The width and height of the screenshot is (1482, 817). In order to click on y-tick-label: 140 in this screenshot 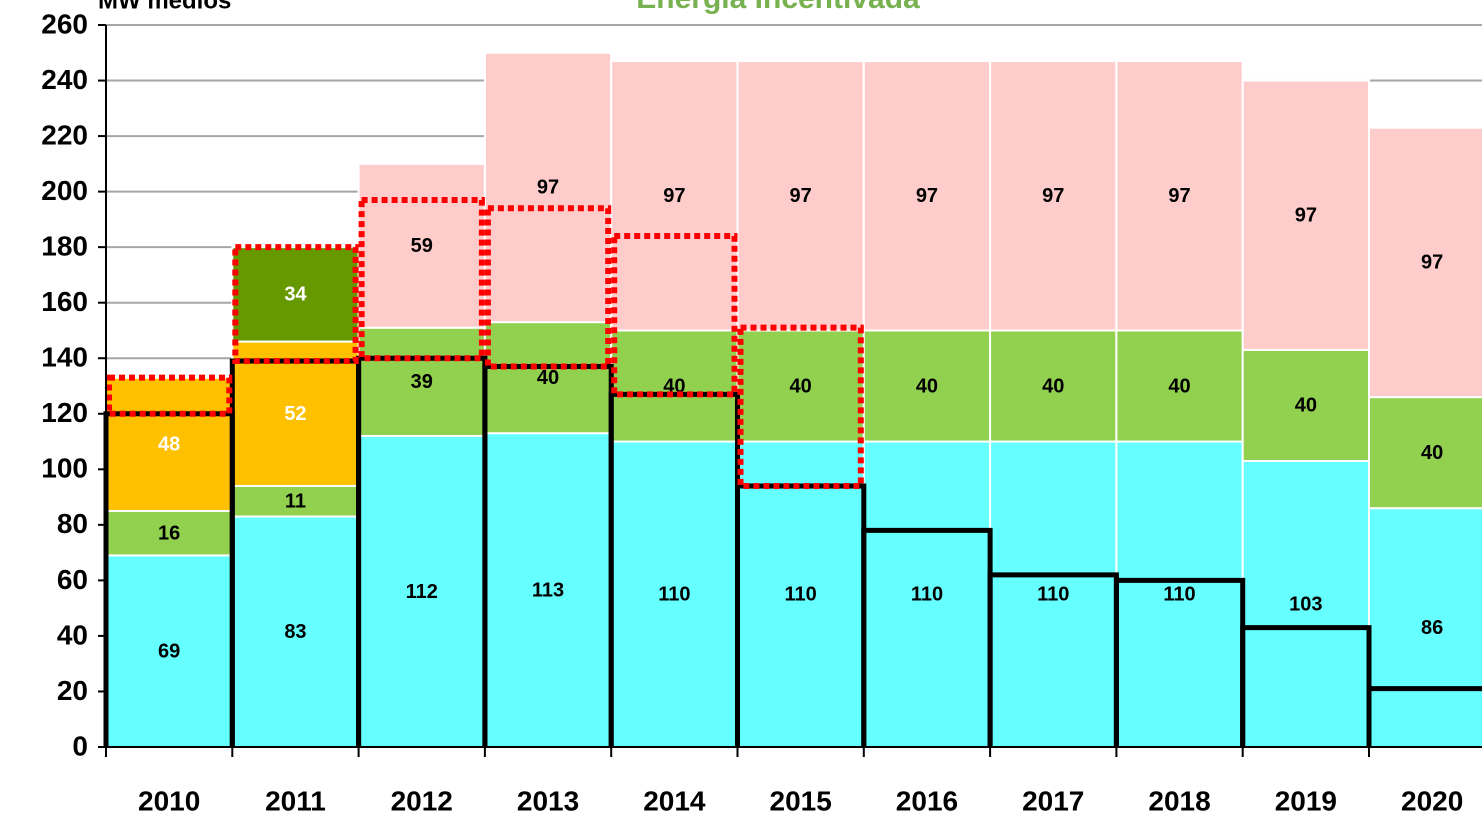, I will do `click(64, 357)`.